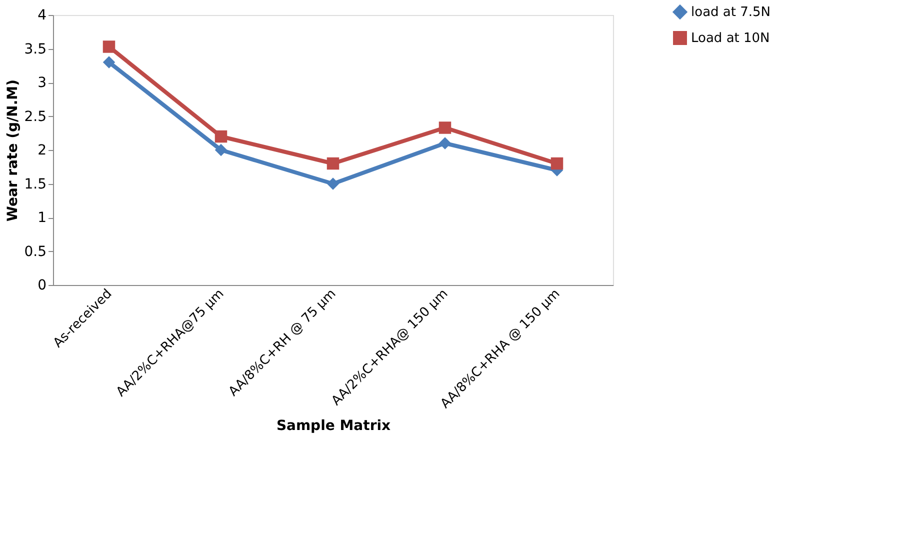  I want to click on y-tick-label: 2, so click(42, 150).